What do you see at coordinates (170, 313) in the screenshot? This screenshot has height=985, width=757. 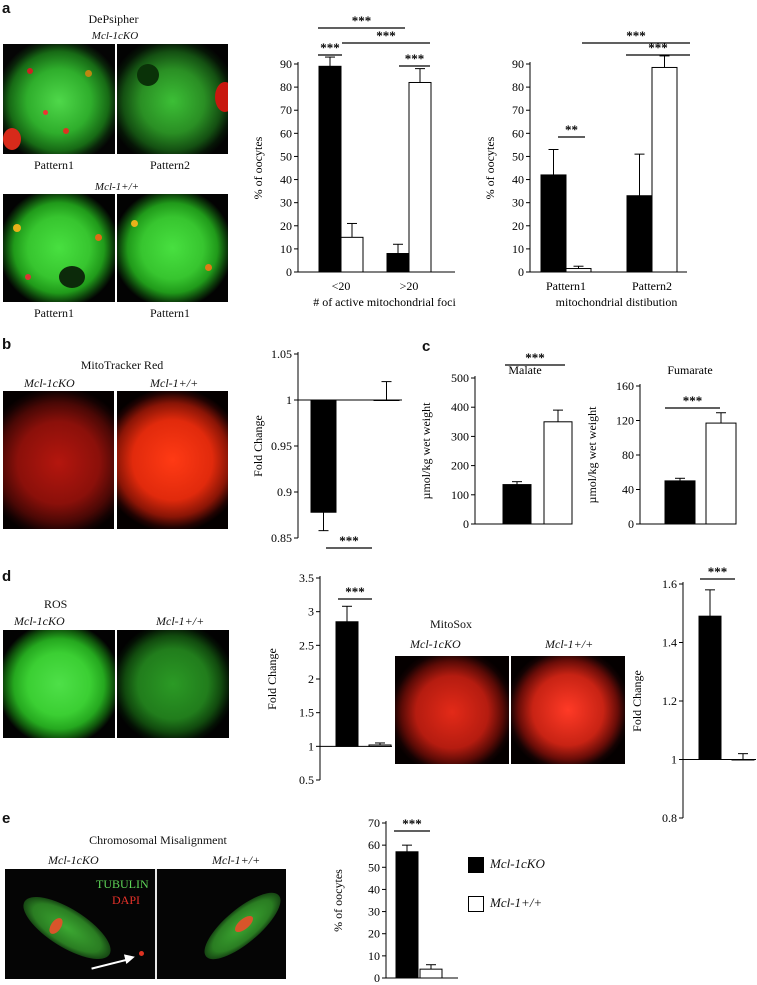 I see `caption-pattern1-wt-right: Pattern1` at bounding box center [170, 313].